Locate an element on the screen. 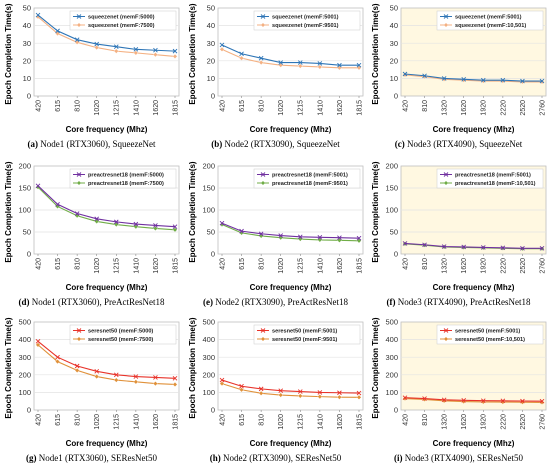 This screenshot has width=550, height=471. y-tick-label: 500 is located at coordinates (391, 322).